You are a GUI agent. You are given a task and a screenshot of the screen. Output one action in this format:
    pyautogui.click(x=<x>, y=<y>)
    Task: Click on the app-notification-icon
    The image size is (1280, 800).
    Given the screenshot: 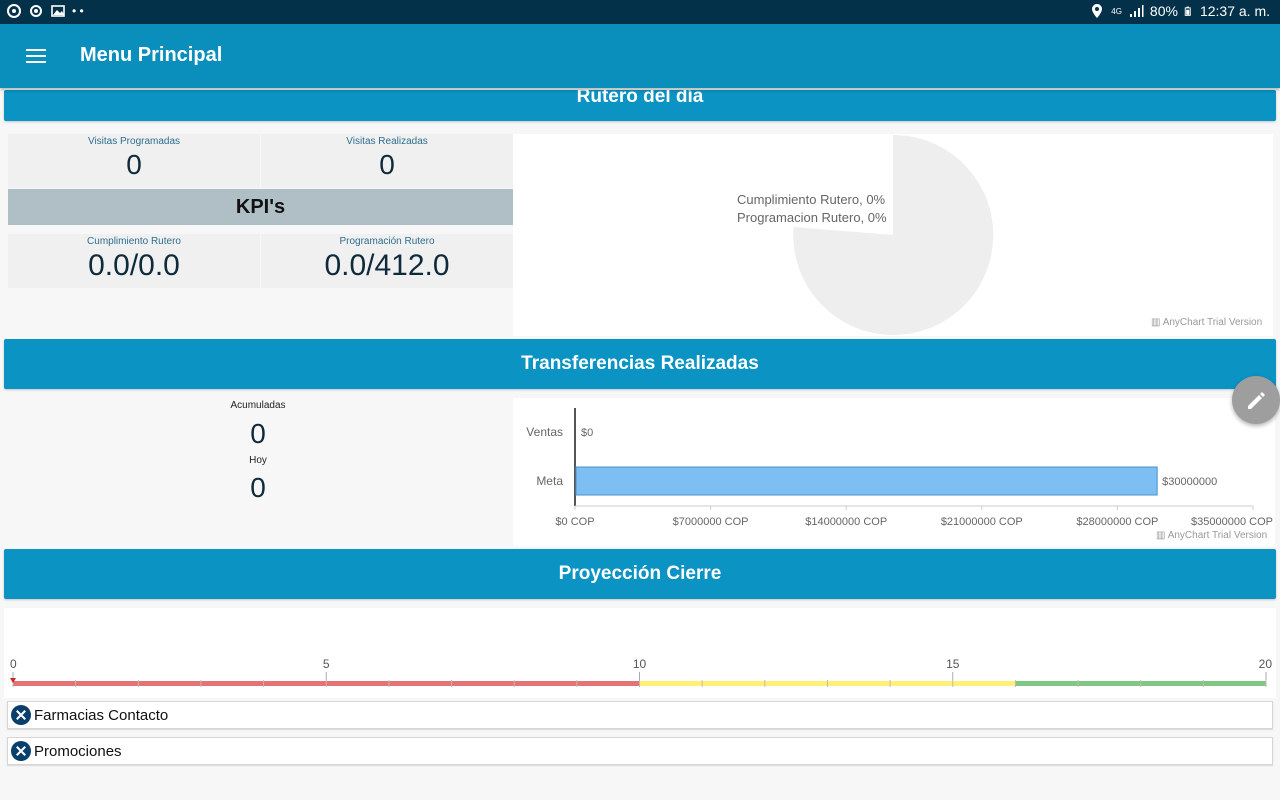 What is the action you would take?
    pyautogui.click(x=14, y=11)
    